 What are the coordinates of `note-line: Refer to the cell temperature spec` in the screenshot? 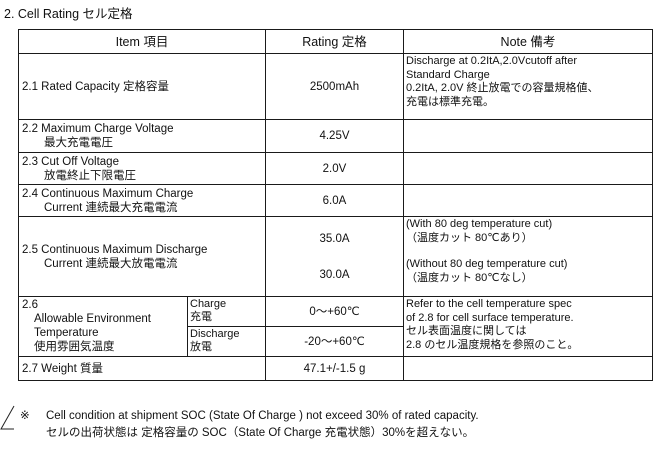 It's located at (489, 304).